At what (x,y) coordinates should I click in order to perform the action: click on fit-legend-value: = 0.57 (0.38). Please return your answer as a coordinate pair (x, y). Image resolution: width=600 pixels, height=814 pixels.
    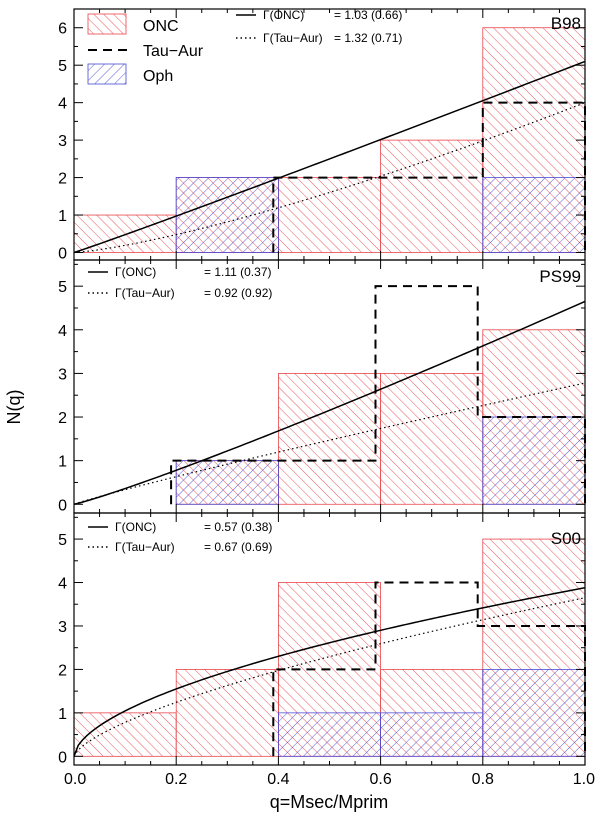
    Looking at the image, I should click on (238, 527).